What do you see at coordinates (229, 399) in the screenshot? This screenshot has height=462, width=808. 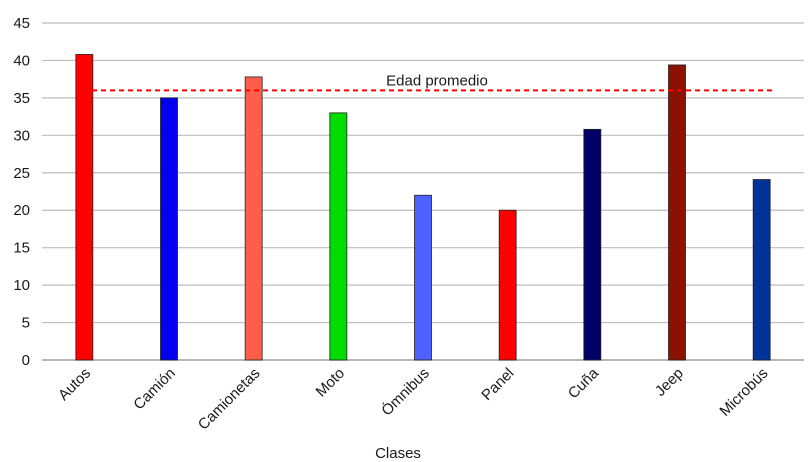 I see `x-tick-label: Camionetas` at bounding box center [229, 399].